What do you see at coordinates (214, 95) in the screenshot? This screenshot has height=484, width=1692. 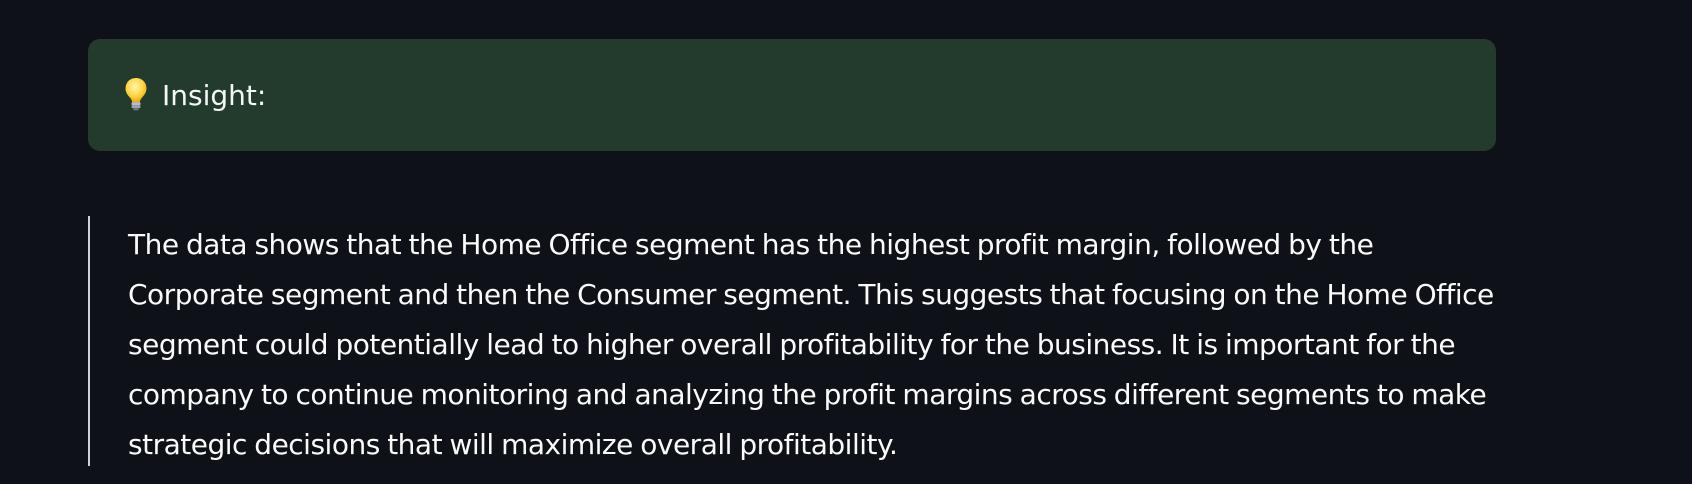 I see `insight-label: Insight:` at bounding box center [214, 95].